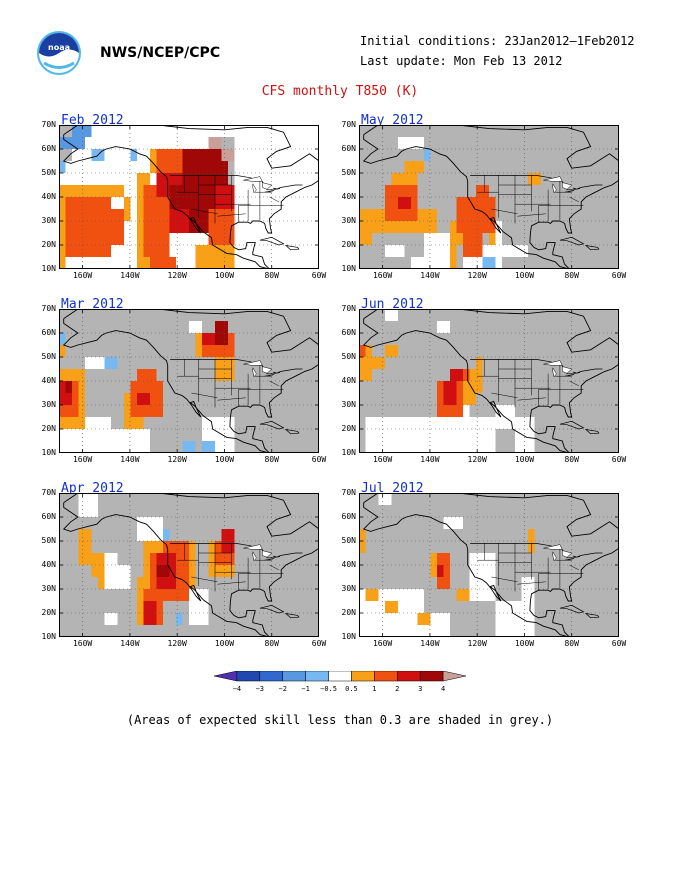 This screenshot has height=880, width=680. Describe the element at coordinates (489, 197) in the screenshot. I see `map-plot-may` at that location.